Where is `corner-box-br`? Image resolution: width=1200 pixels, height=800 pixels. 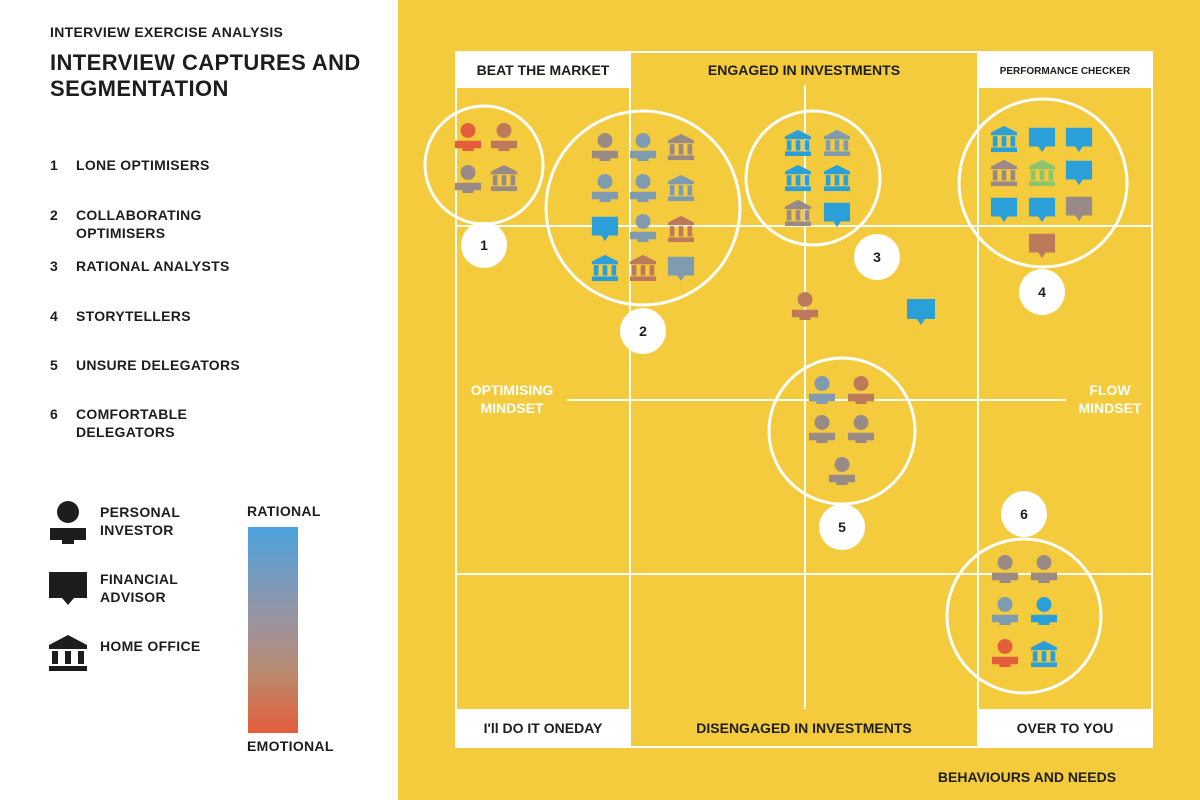 corner-box-br is located at coordinates (1065, 728).